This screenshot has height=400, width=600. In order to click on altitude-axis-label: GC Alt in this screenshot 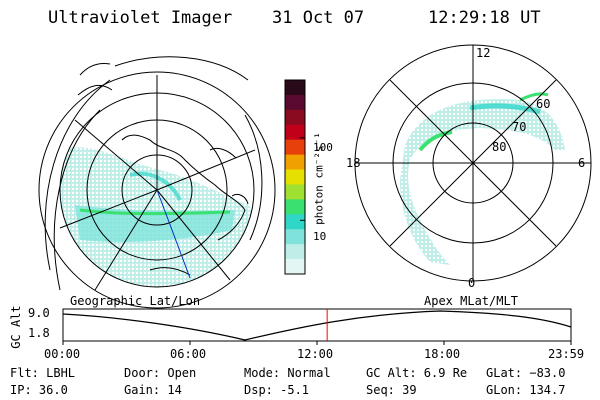, I will do `click(16, 327)`.